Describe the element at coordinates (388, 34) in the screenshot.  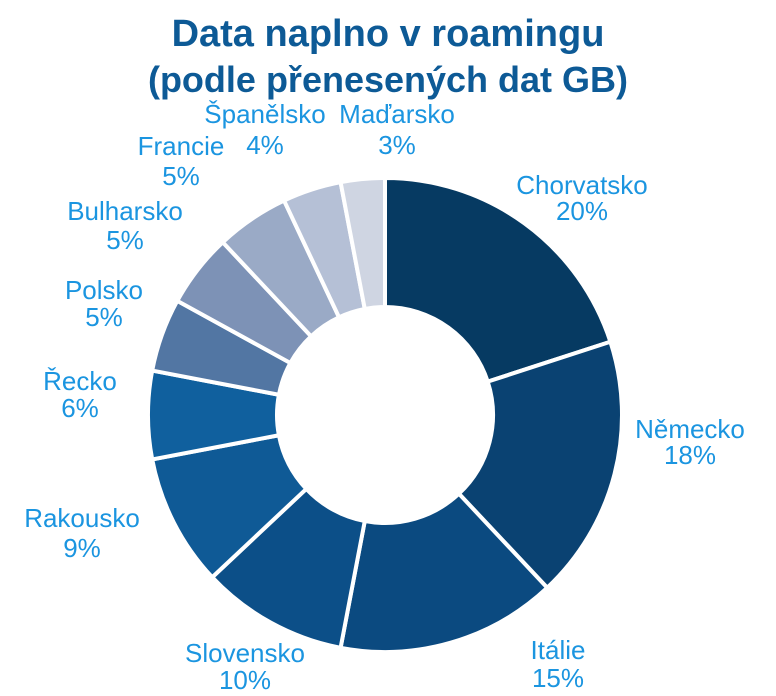
I see `chart-title: Data naplno v roamingu` at that location.